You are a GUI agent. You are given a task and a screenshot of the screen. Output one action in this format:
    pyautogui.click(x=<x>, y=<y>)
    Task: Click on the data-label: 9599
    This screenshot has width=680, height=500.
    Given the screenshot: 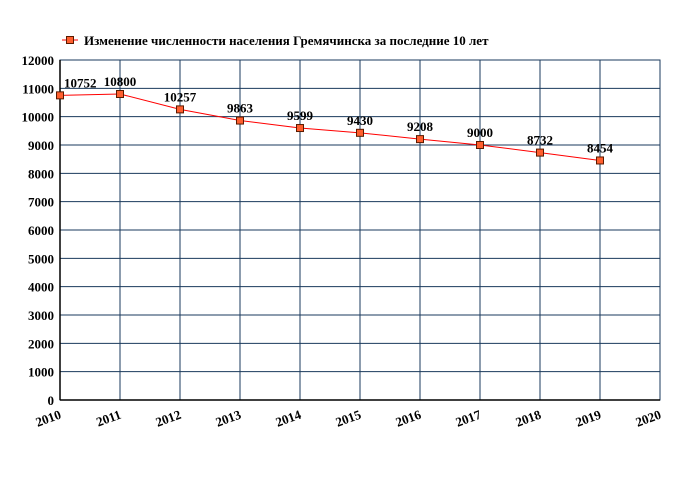 What is the action you would take?
    pyautogui.click(x=300, y=115)
    